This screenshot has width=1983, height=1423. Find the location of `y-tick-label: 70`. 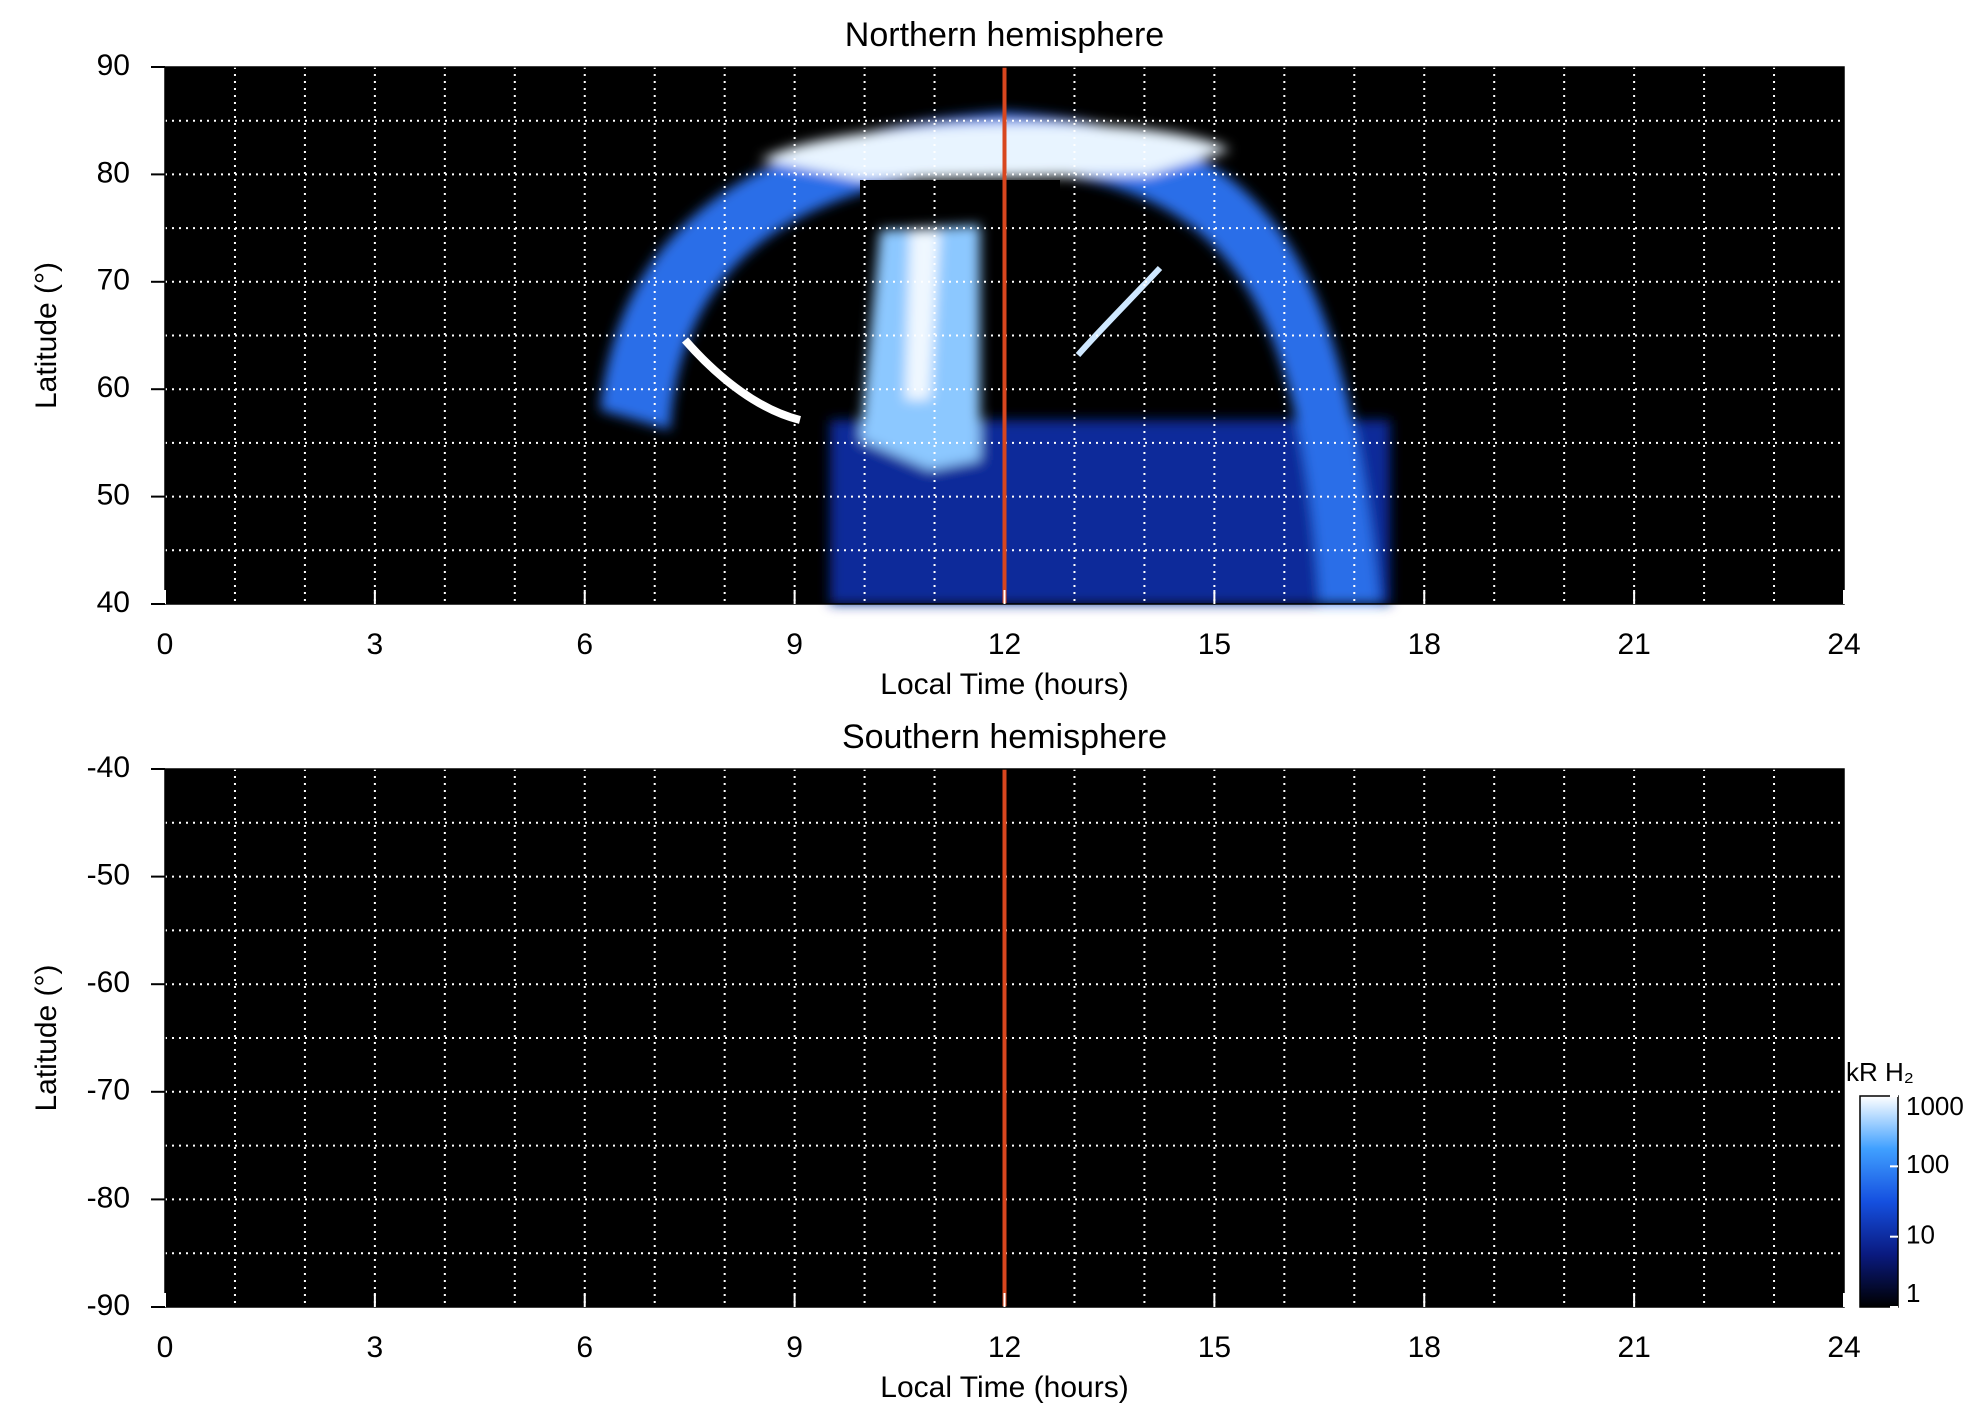

y-tick-label: 70 is located at coordinates (113, 280).